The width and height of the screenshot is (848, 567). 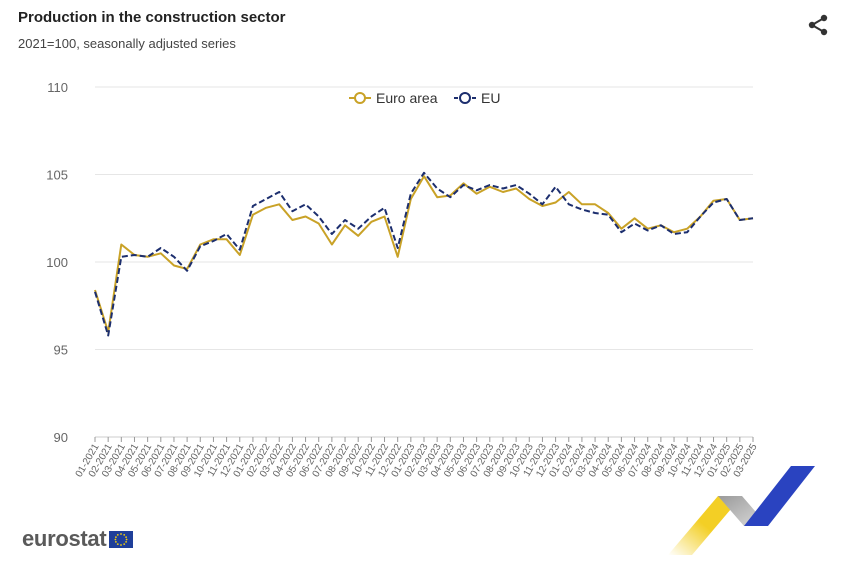 I want to click on legend: Euro area EU, so click(x=424, y=98).